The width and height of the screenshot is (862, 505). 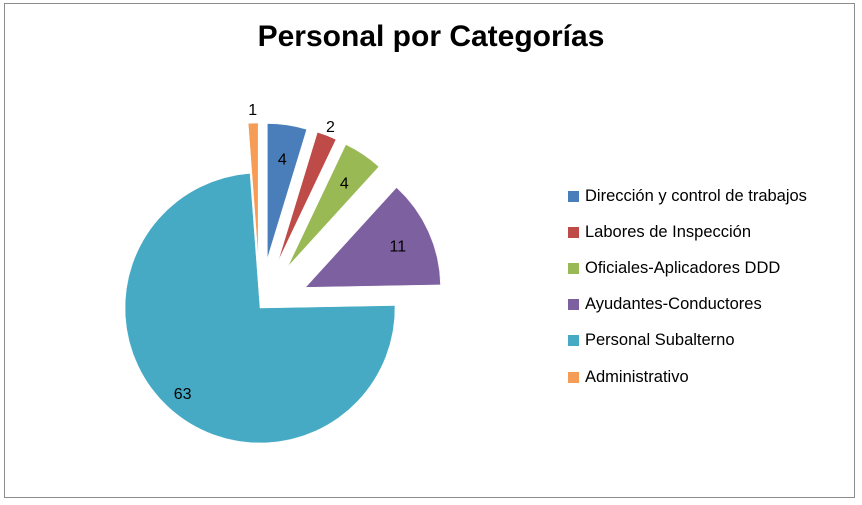 I want to click on data-label-direccion-y-control-de-trabajos: 4, so click(x=282, y=159).